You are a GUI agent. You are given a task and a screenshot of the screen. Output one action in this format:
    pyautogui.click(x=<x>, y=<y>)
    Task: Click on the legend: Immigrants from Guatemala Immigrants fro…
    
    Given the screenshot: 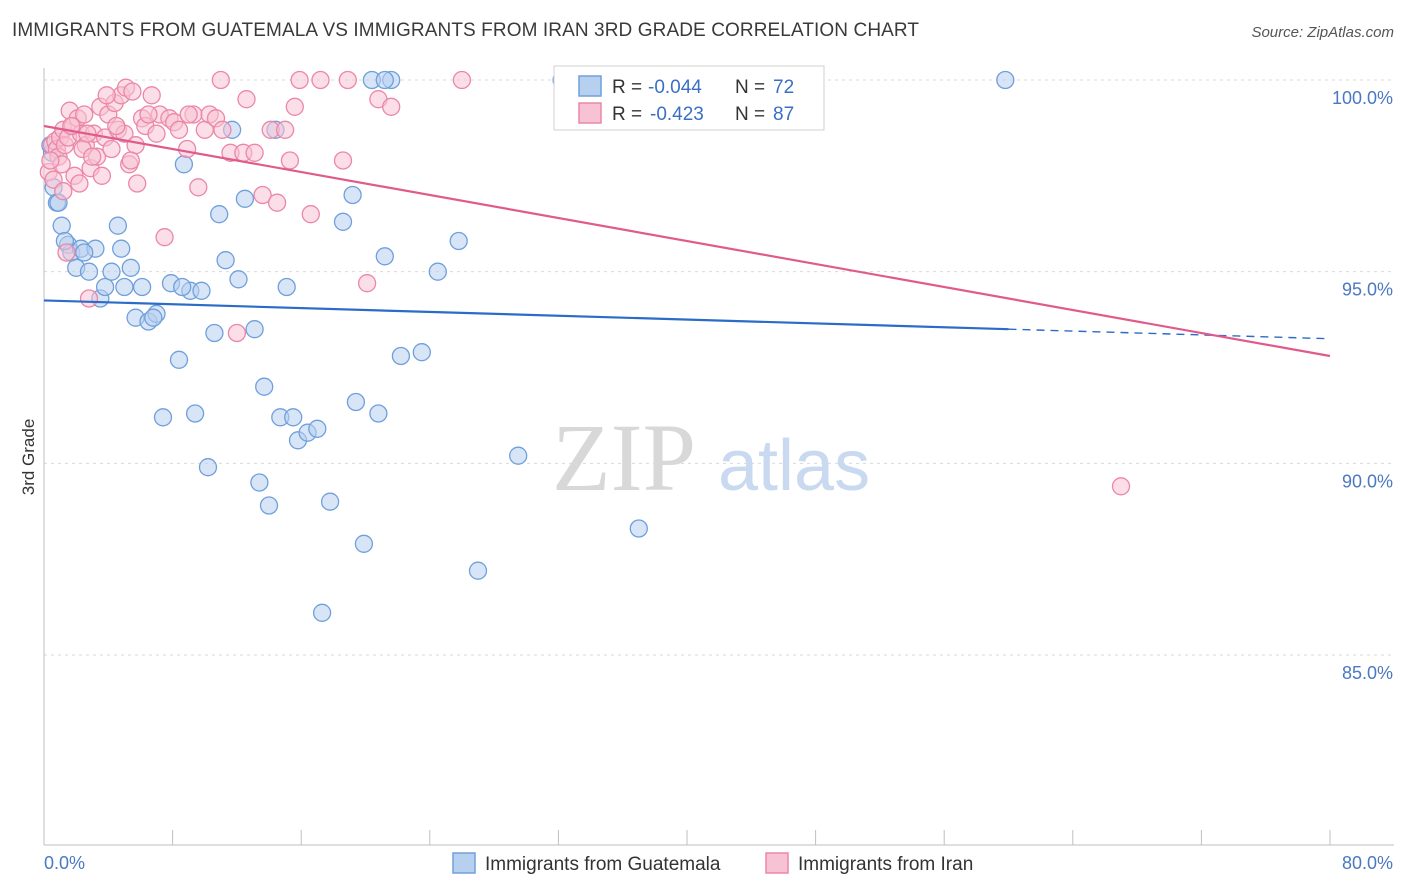 What is the action you would take?
    pyautogui.click(x=712, y=863)
    